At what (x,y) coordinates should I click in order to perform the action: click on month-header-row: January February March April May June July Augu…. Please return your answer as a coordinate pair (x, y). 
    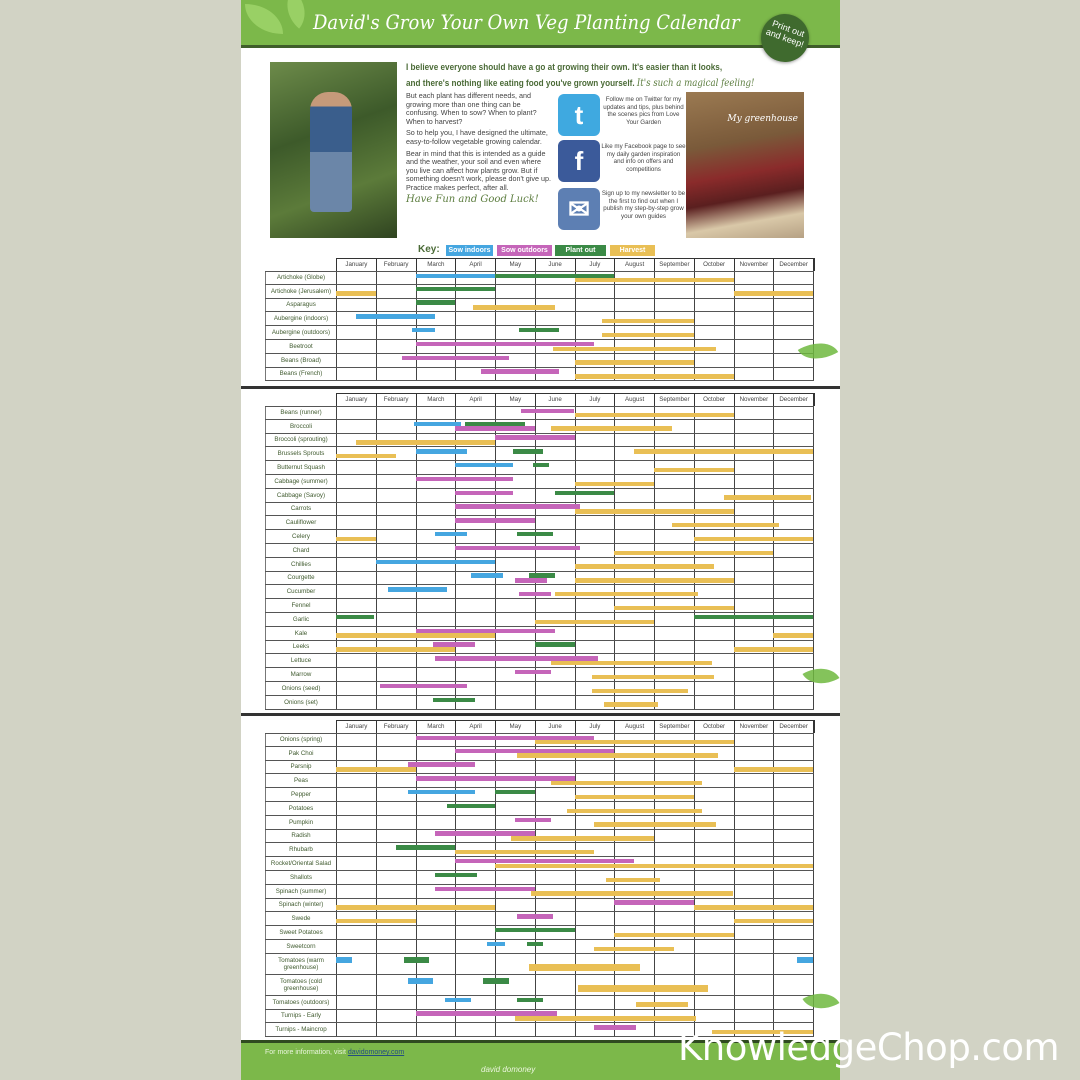
    Looking at the image, I should click on (575, 726).